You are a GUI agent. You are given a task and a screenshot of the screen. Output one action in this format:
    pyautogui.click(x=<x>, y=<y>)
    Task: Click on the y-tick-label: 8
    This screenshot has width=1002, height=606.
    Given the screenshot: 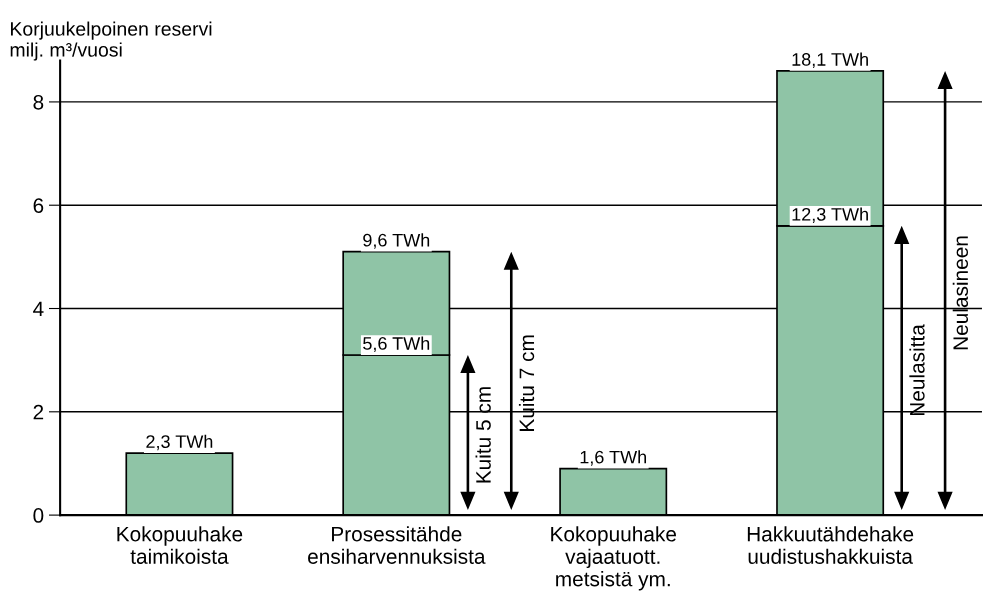 What is the action you would take?
    pyautogui.click(x=38, y=102)
    